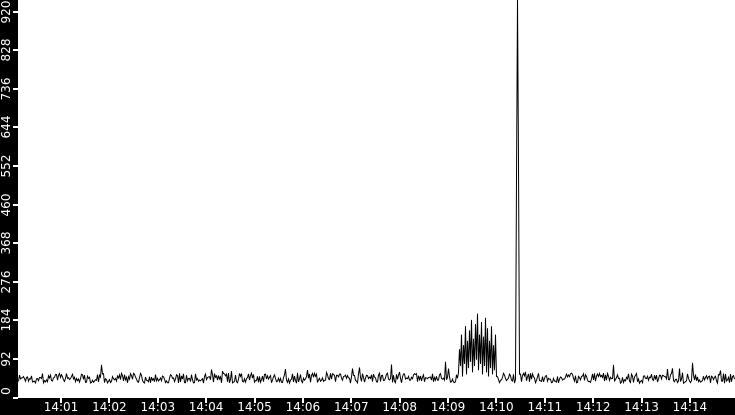  I want to click on x-tick-label: 14:05, so click(254, 407).